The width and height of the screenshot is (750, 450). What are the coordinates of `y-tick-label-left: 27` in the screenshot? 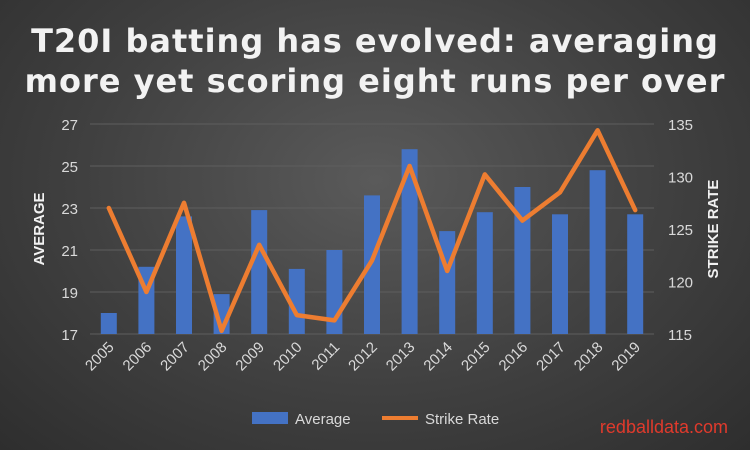 It's located at (69, 125).